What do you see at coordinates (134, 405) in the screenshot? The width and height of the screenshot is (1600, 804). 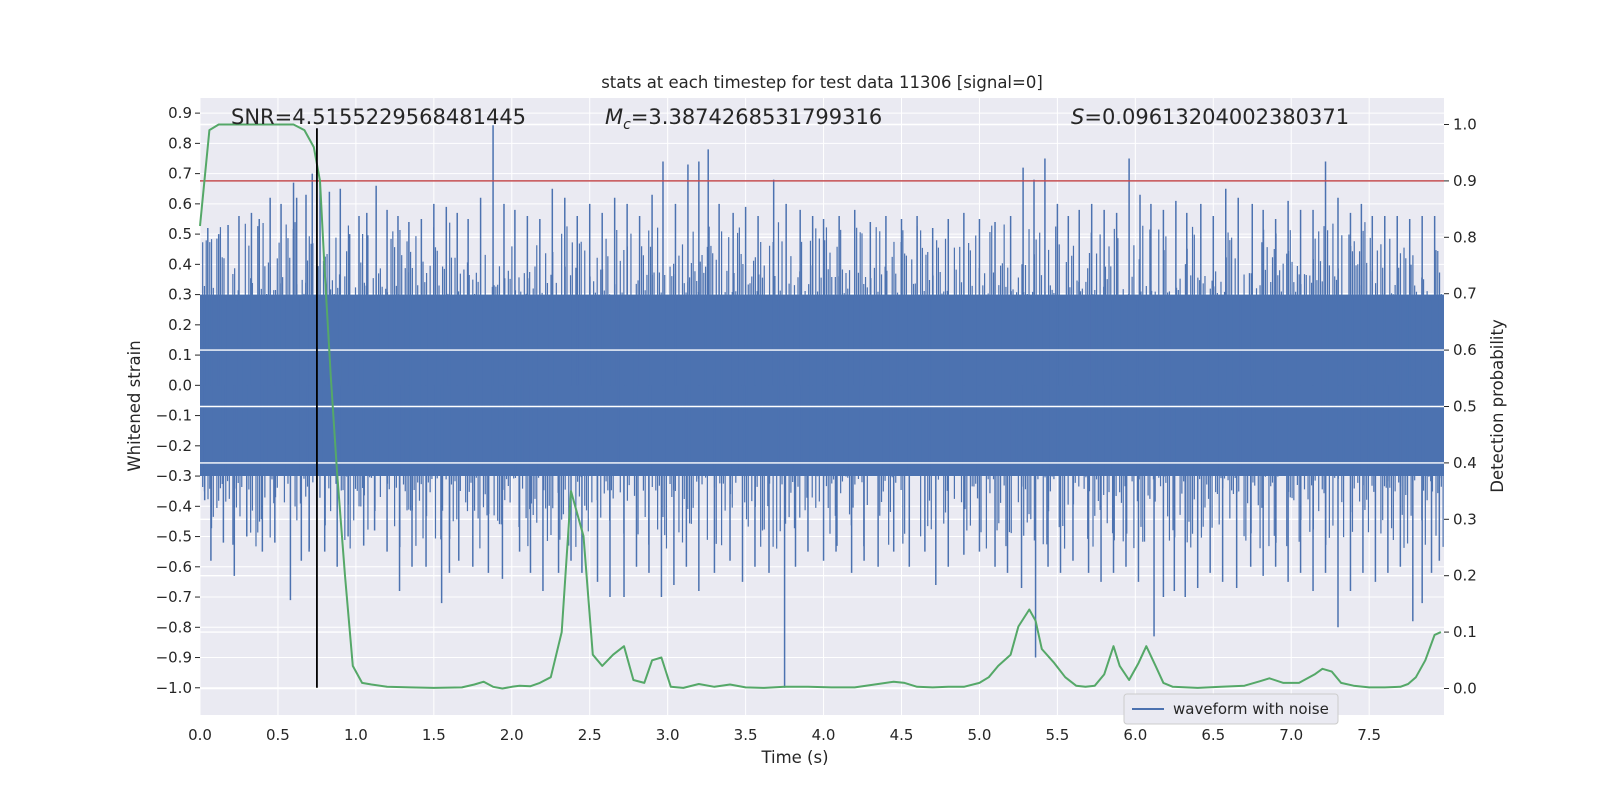 I see `y-axis-label-left: Whitened strain` at bounding box center [134, 405].